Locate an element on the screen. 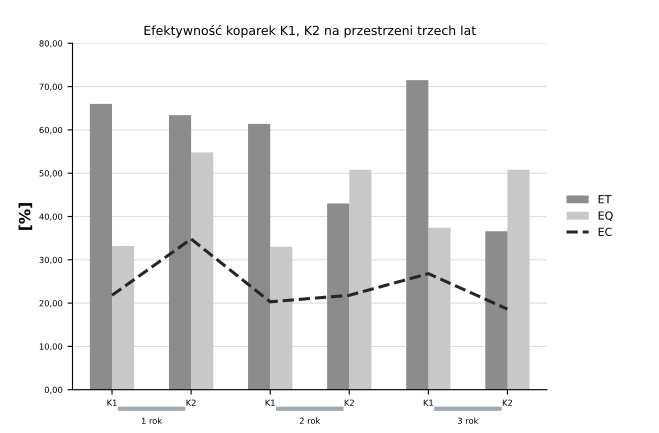 The image size is (659, 433). chart-title: Efektywność koparek K1, K2 na przestrzeni trzech lat is located at coordinates (310, 31).